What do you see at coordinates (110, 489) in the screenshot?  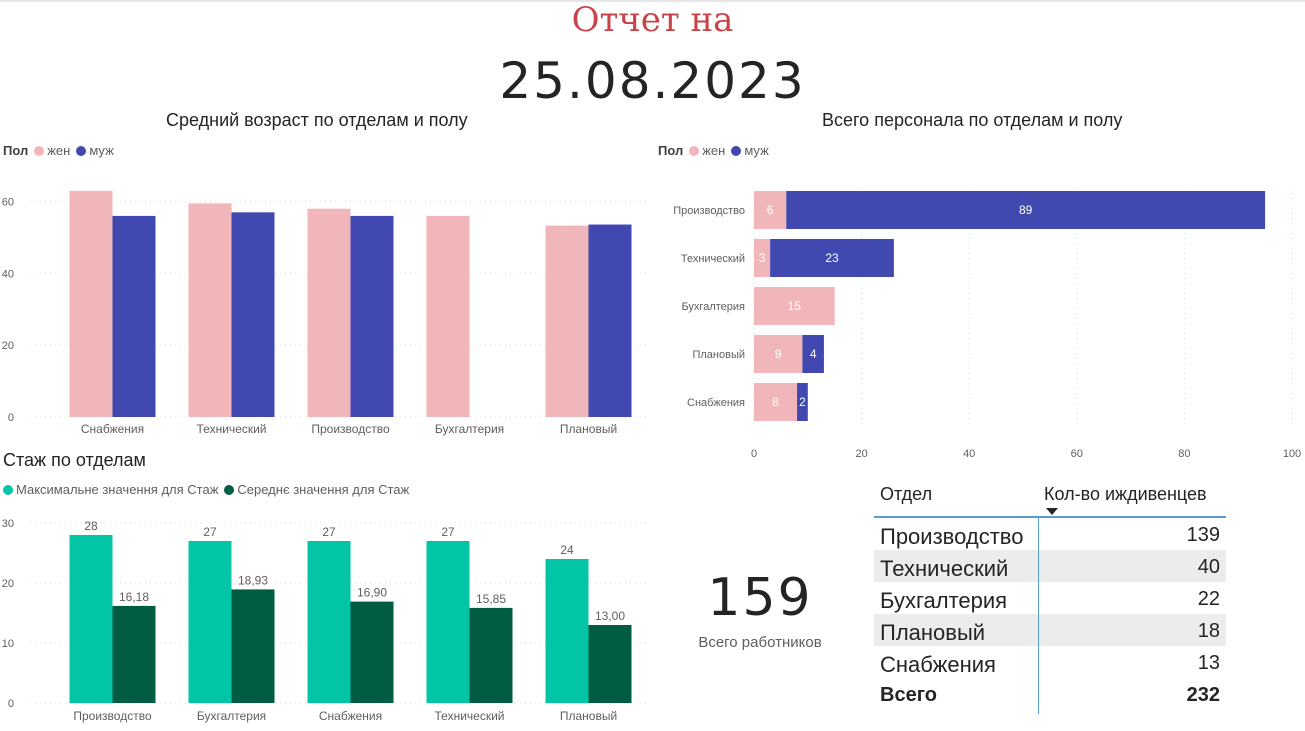 I see `stazh-legend-item-max: Максимальне значення для Стаж` at bounding box center [110, 489].